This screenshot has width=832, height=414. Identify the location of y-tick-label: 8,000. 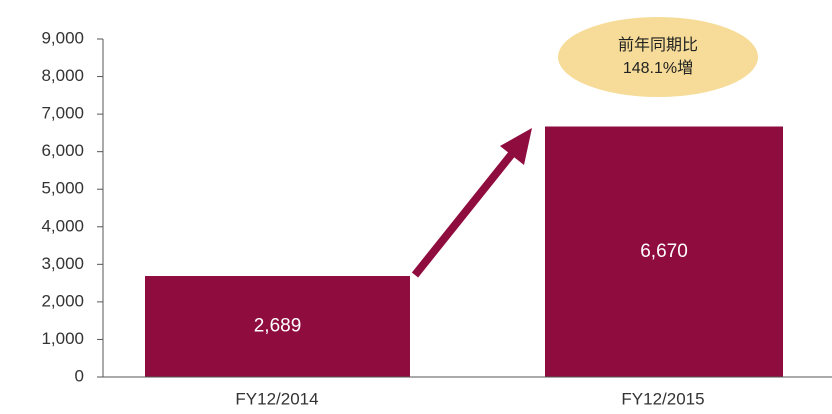
(62, 75).